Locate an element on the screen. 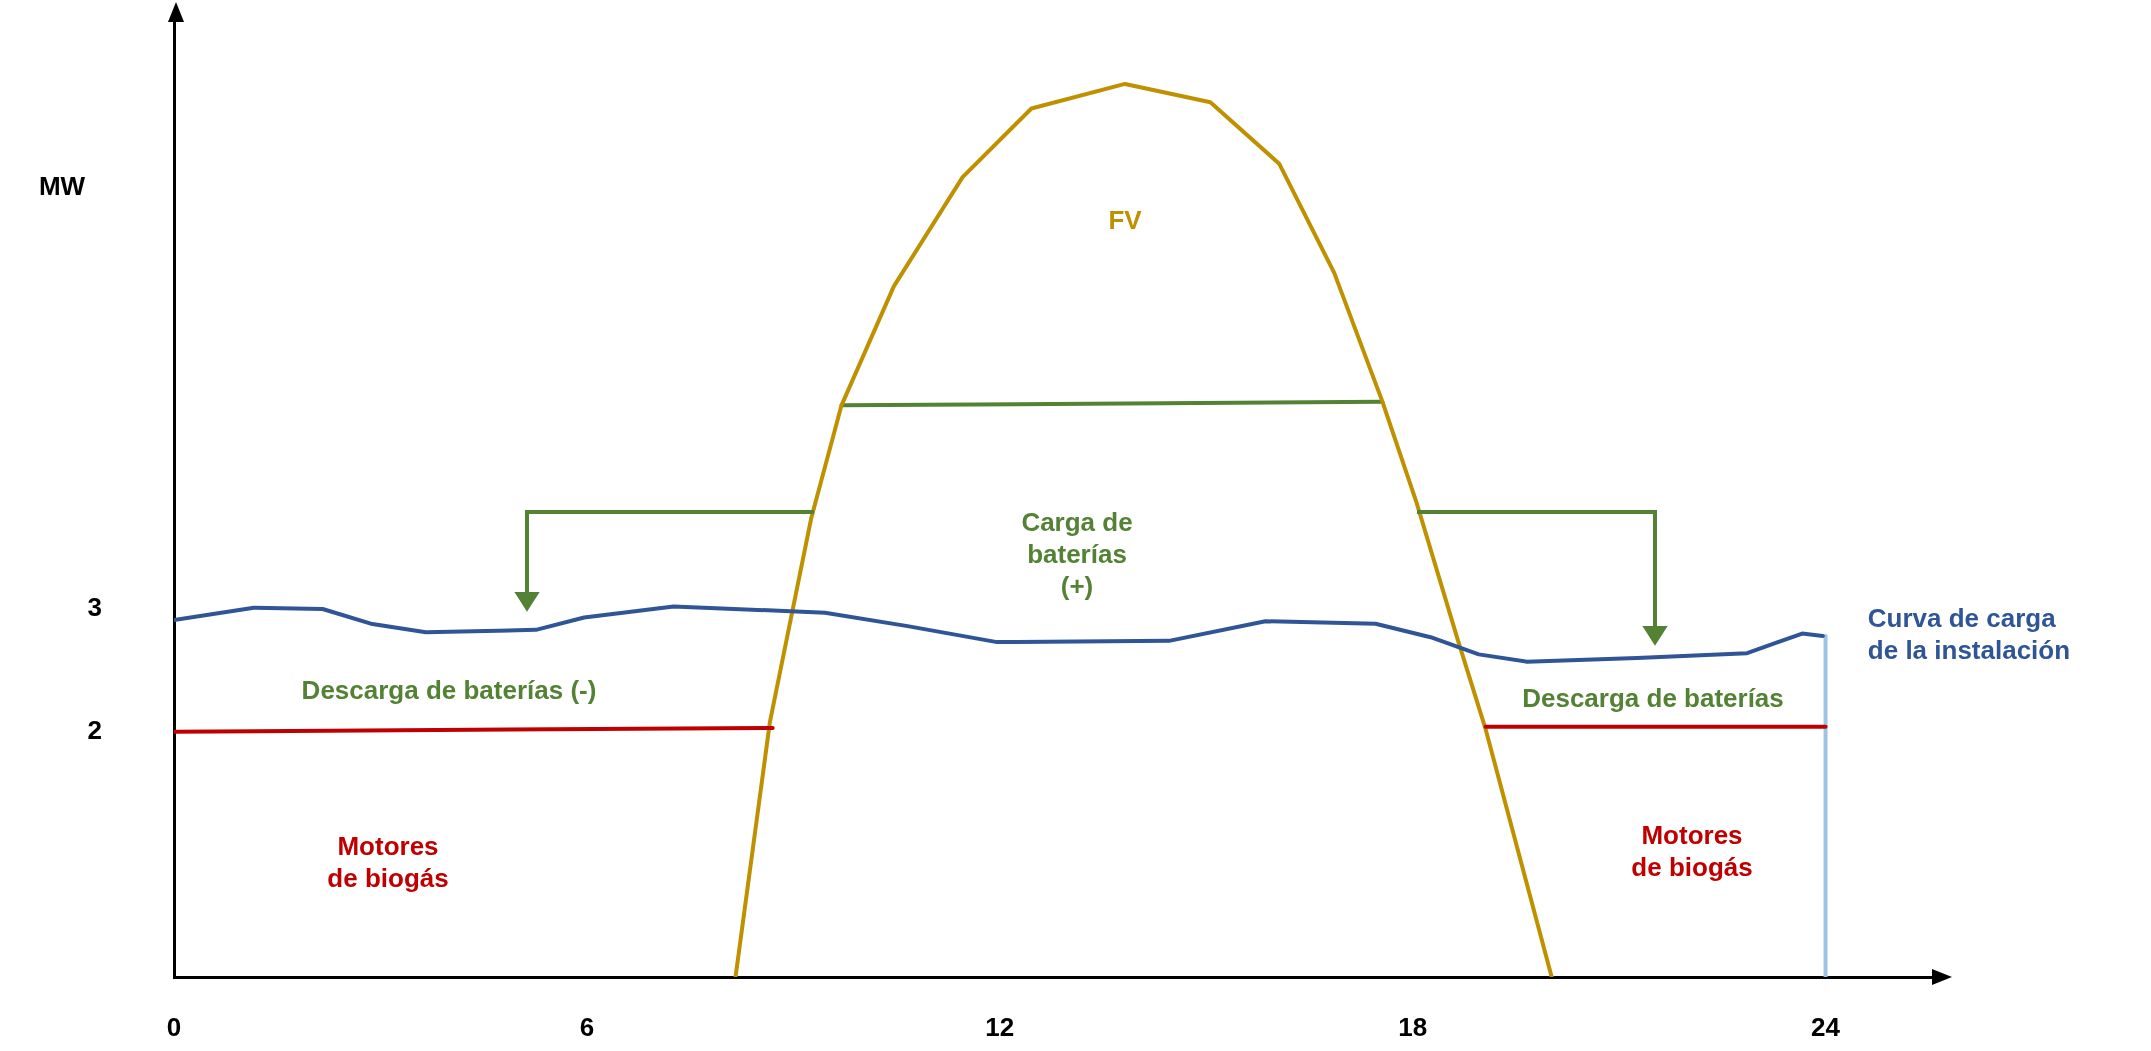  annotation: FV is located at coordinates (1125, 220).